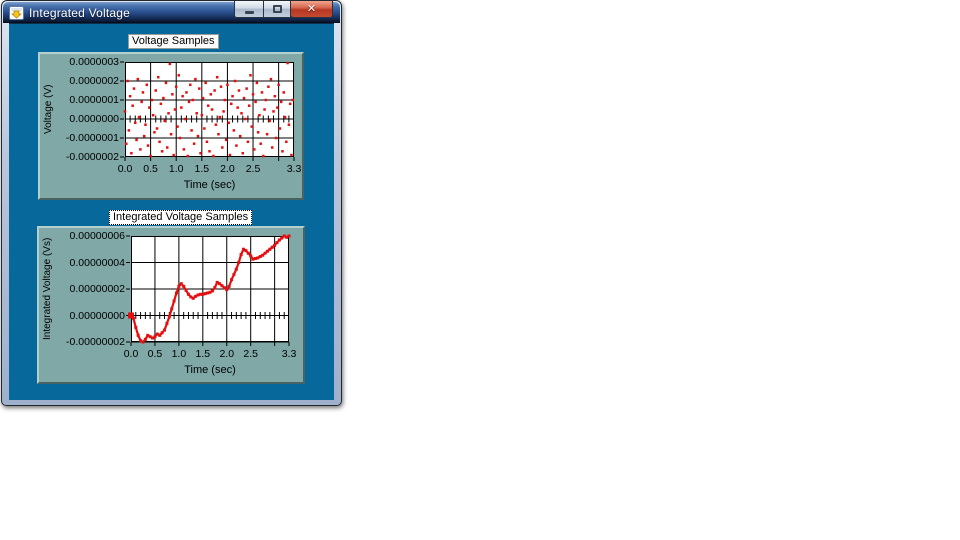 The height and width of the screenshot is (540, 960). Describe the element at coordinates (94, 62) in the screenshot. I see `y-tick-label: 0.0000003` at that location.